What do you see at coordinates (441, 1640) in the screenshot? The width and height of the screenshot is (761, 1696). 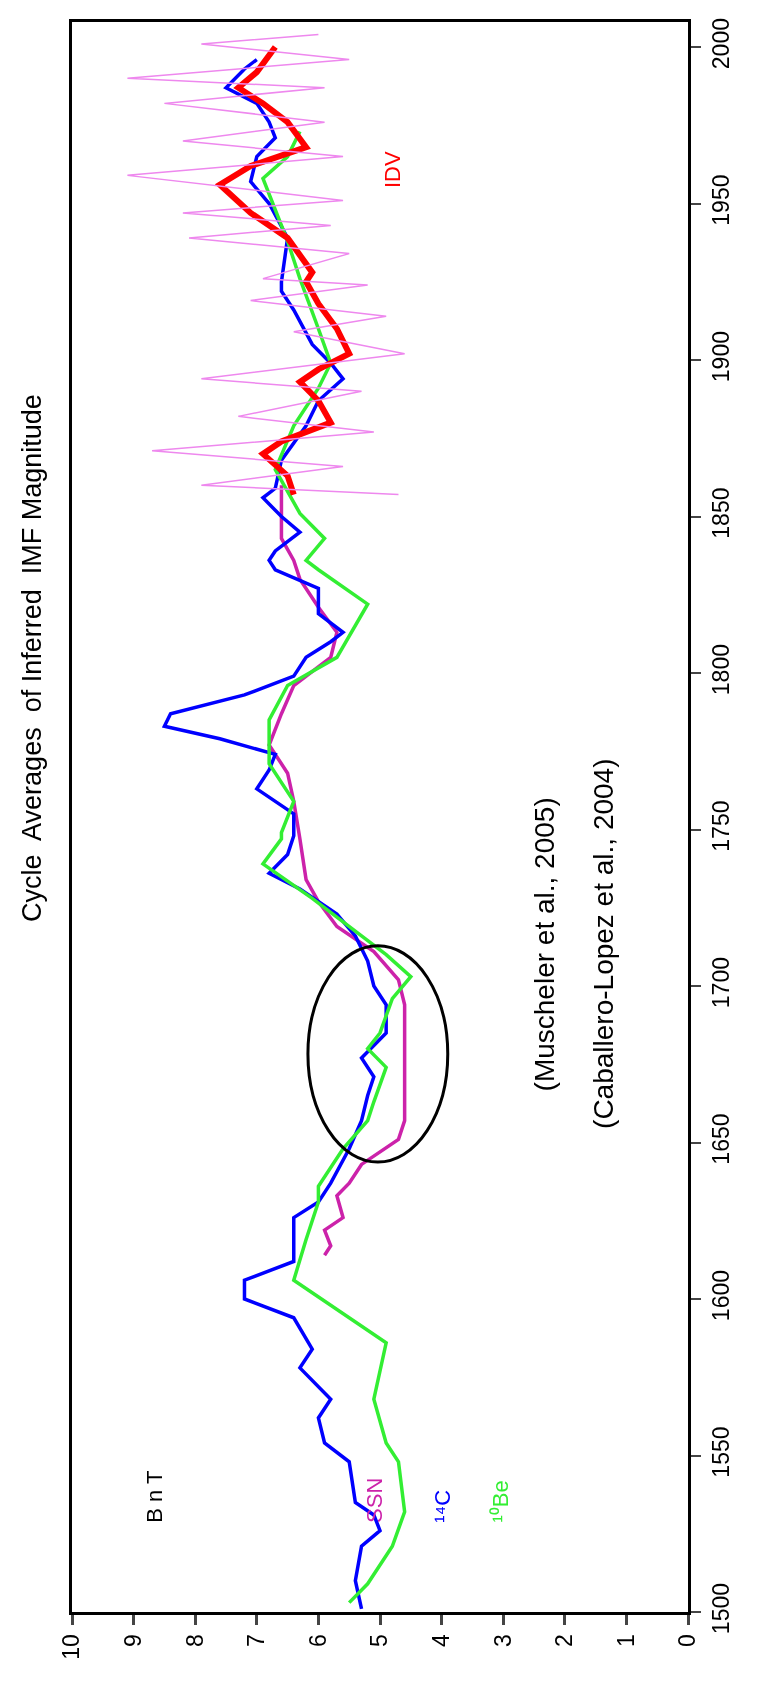 I see `x-tick-label: 4` at bounding box center [441, 1640].